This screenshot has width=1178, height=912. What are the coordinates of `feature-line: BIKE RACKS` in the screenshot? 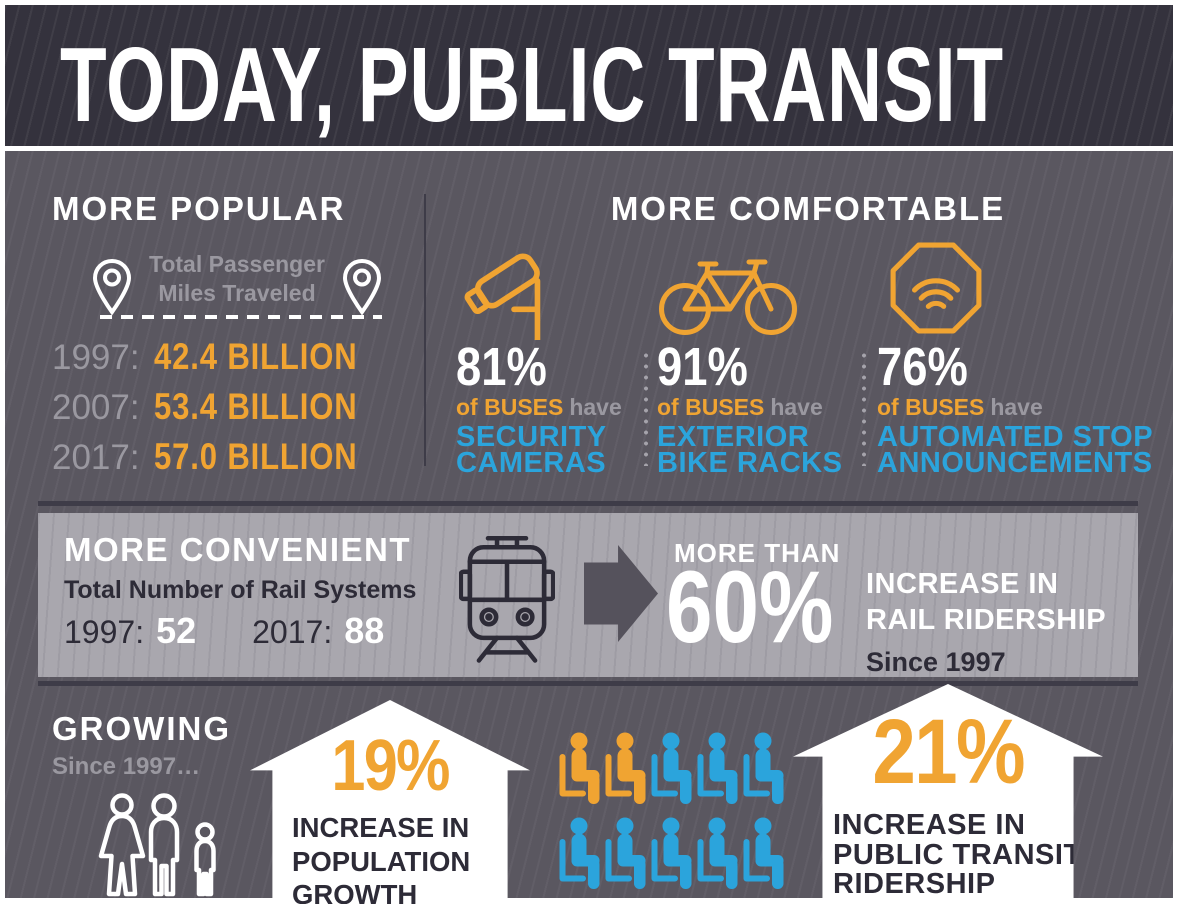 It's located at (750, 463).